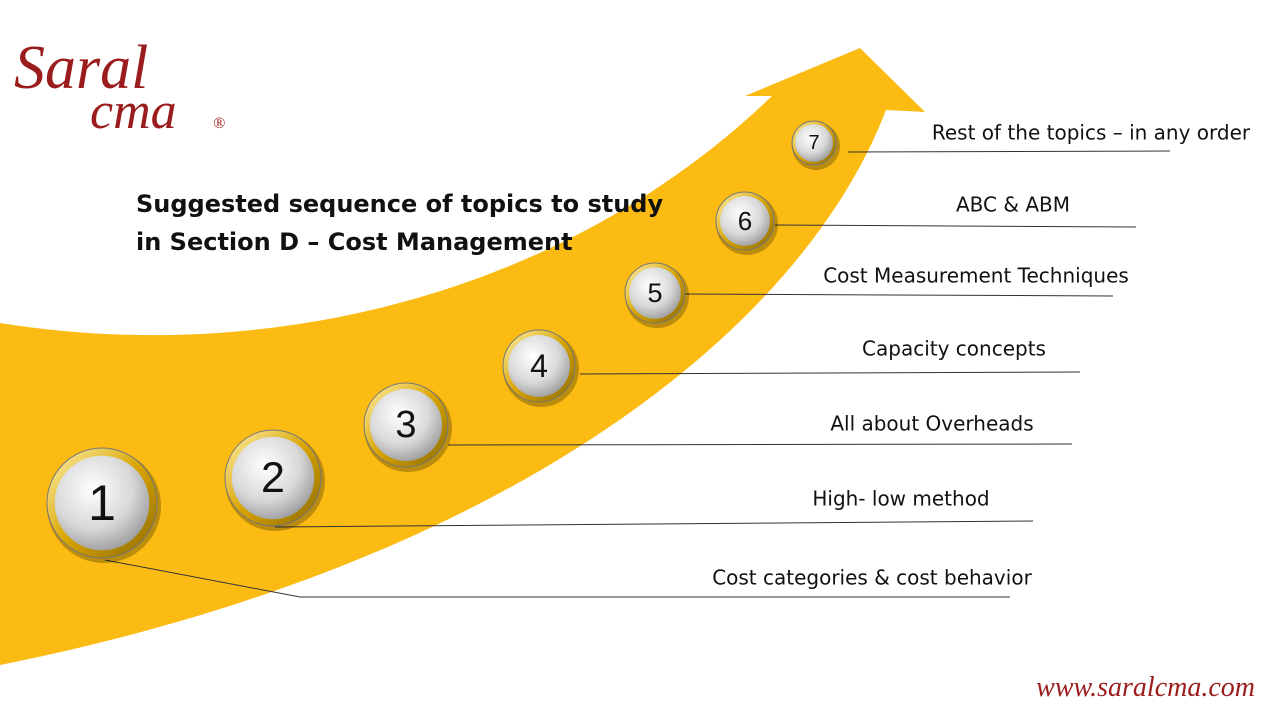 This screenshot has height=720, width=1280. I want to click on step-label: ABC & ABM, so click(1013, 205).